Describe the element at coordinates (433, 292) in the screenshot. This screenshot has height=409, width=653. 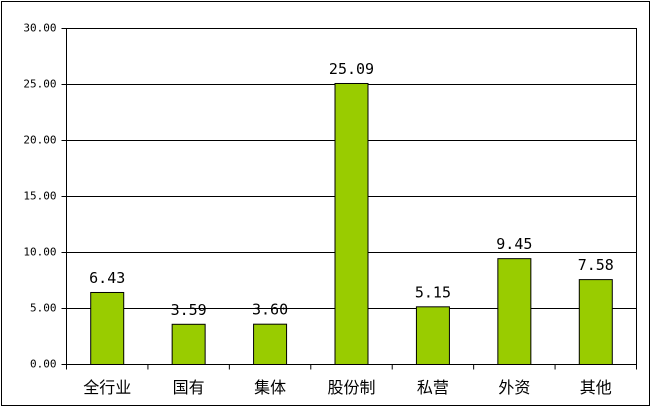
I see `value-label: 5.15` at that location.